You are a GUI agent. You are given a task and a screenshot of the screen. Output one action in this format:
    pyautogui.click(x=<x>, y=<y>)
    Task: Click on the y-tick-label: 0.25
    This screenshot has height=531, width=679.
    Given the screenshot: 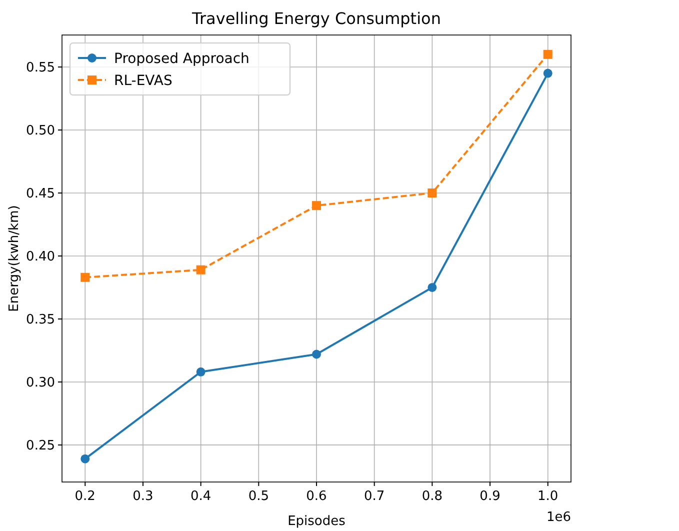 What is the action you would take?
    pyautogui.click(x=40, y=446)
    